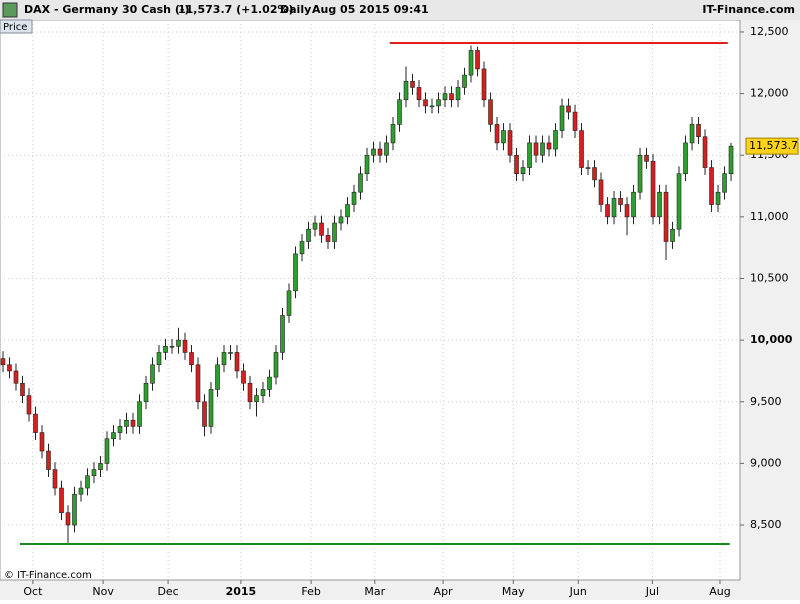 The width and height of the screenshot is (800, 604). I want to click on x-tick-label: Feb, so click(310, 591).